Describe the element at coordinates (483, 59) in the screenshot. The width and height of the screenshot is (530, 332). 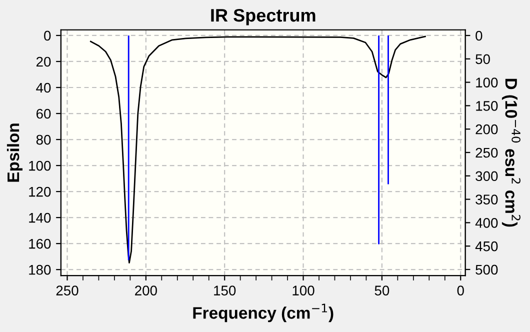
I see `y2-tick-label: 50` at that location.